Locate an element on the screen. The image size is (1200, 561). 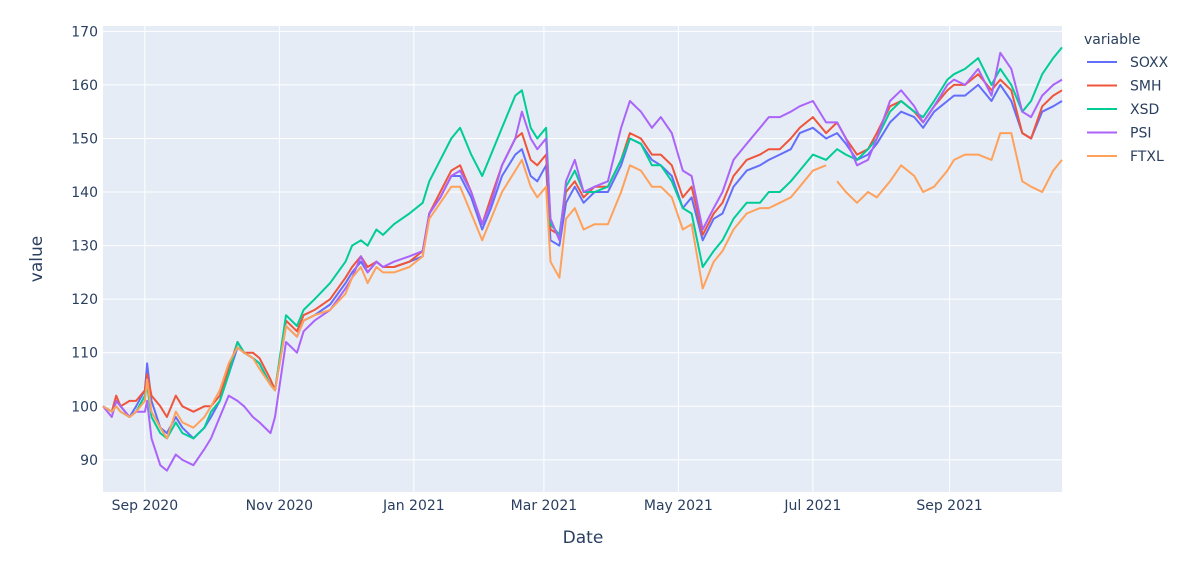
x-tick-label: Jul 2021 is located at coordinates (812, 506).